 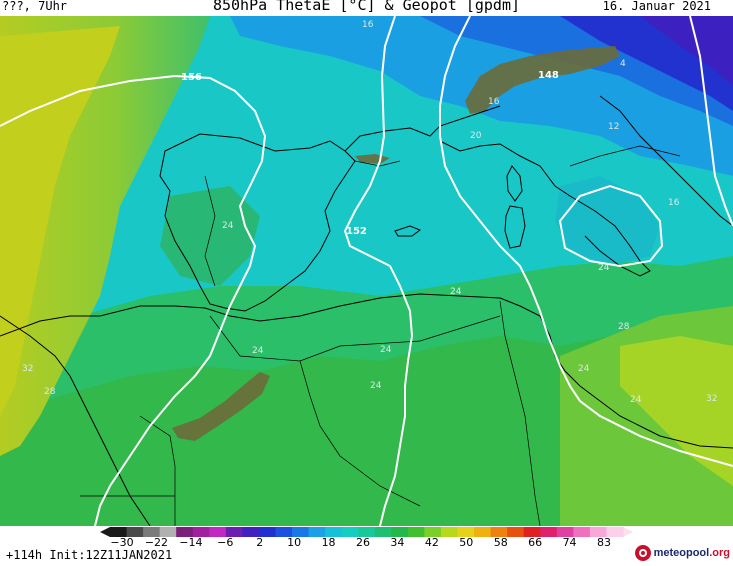 I want to click on colorbar: −30 −22 −14 −6 2 10 18 26 34 42 50 58 66 74 83, so click(x=366, y=546).